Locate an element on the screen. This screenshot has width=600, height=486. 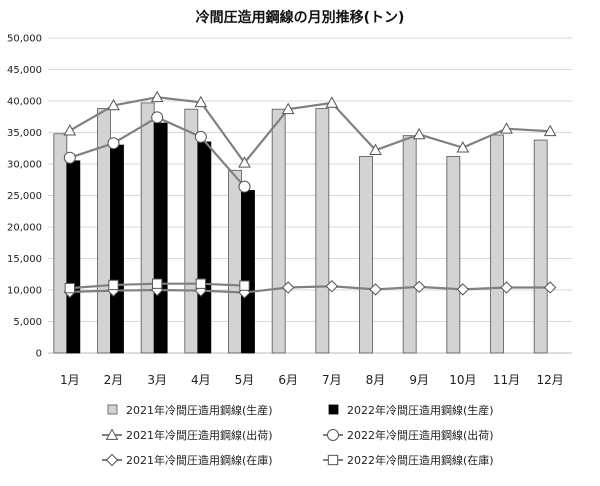
x-category-label: 6月 is located at coordinates (288, 380).